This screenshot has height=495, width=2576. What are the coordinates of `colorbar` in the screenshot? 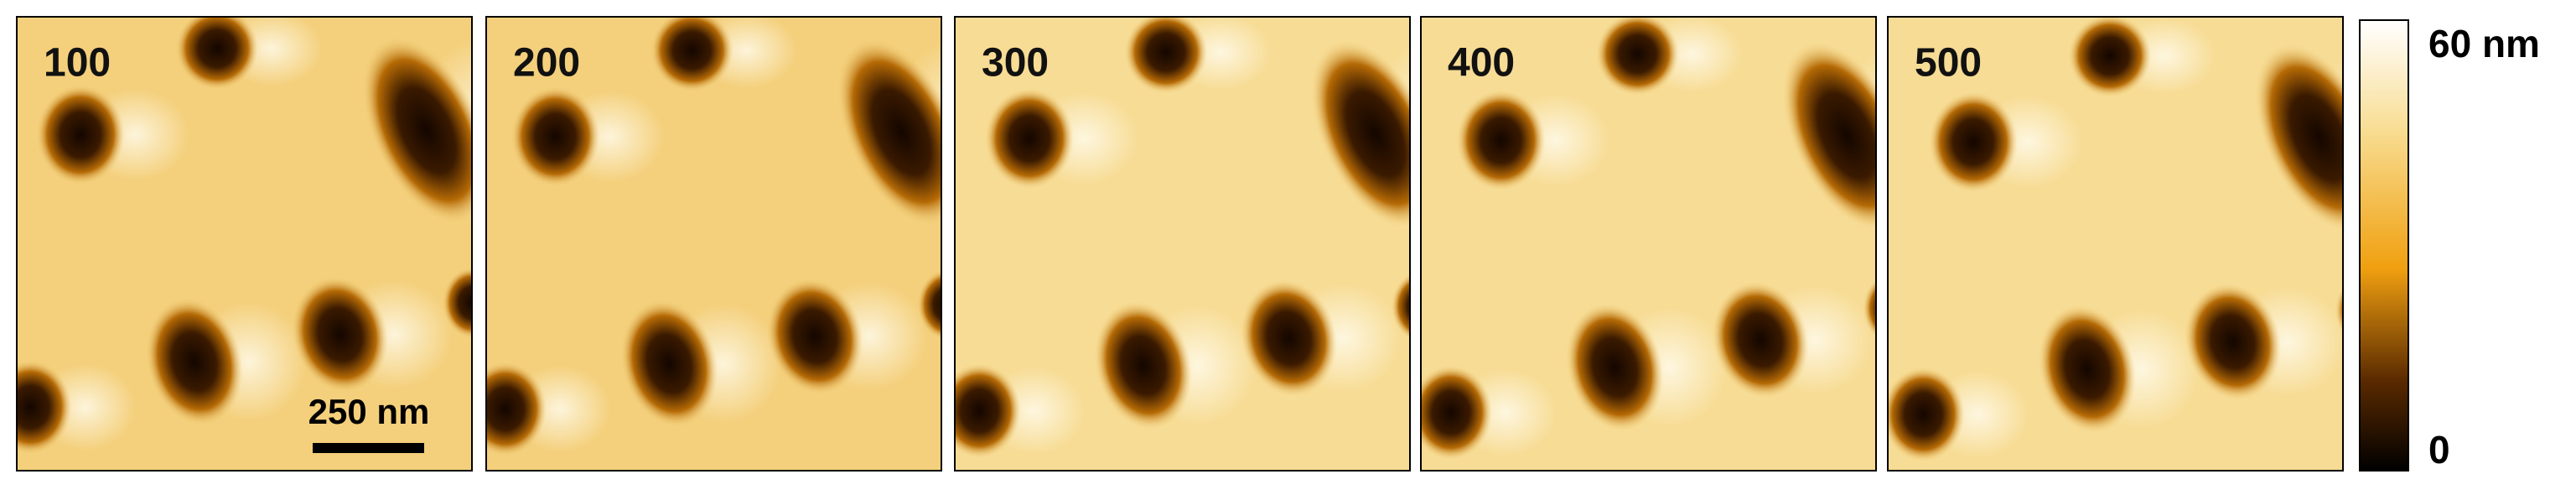 It's located at (2384, 245).